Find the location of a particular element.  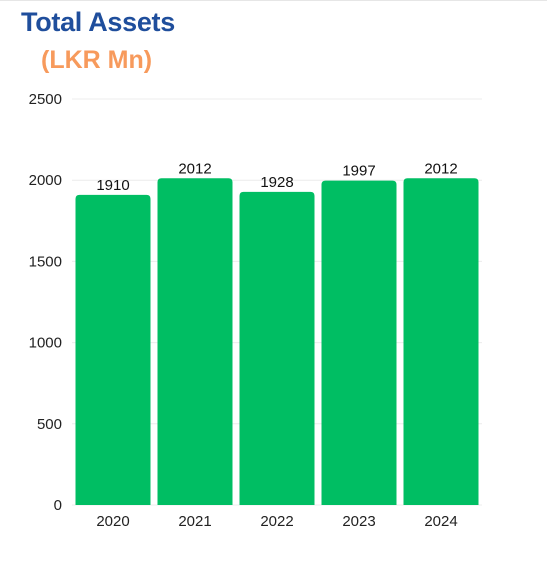

y-tick-label: 0 is located at coordinates (58, 505).